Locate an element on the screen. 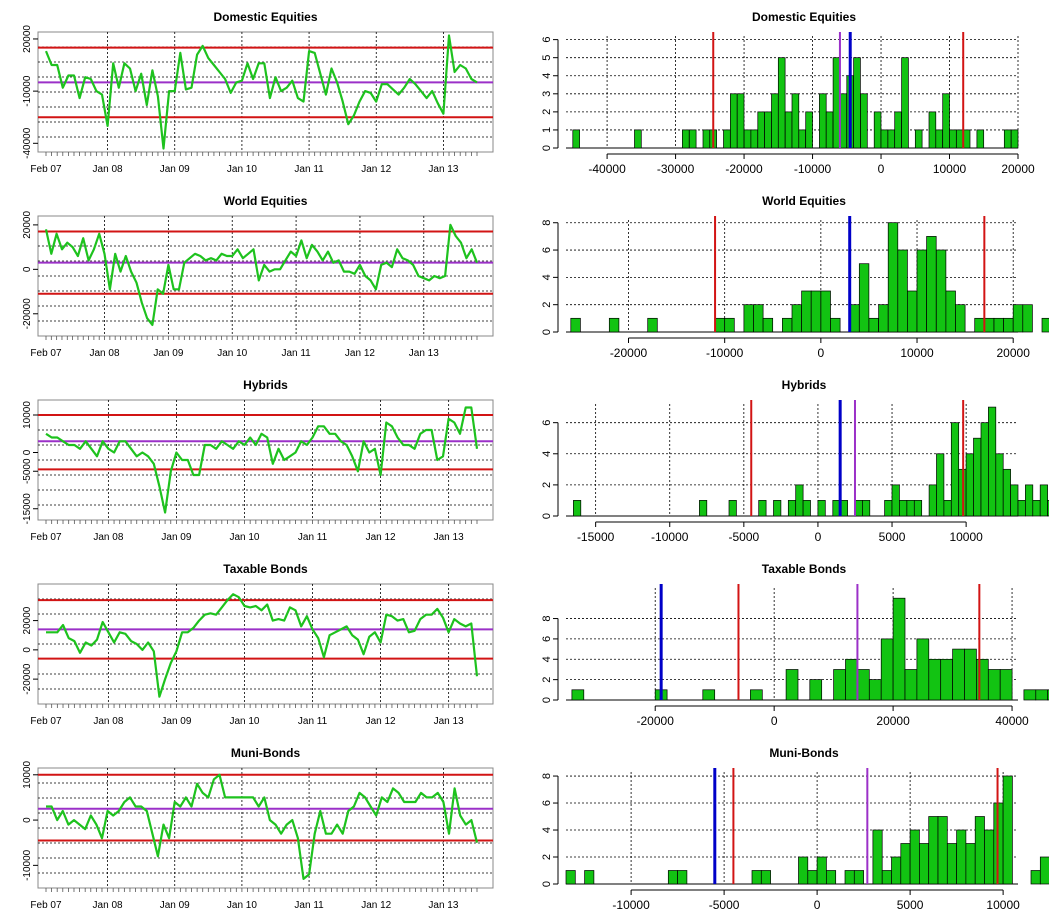  chart-title: Hybrids is located at coordinates (804, 385).